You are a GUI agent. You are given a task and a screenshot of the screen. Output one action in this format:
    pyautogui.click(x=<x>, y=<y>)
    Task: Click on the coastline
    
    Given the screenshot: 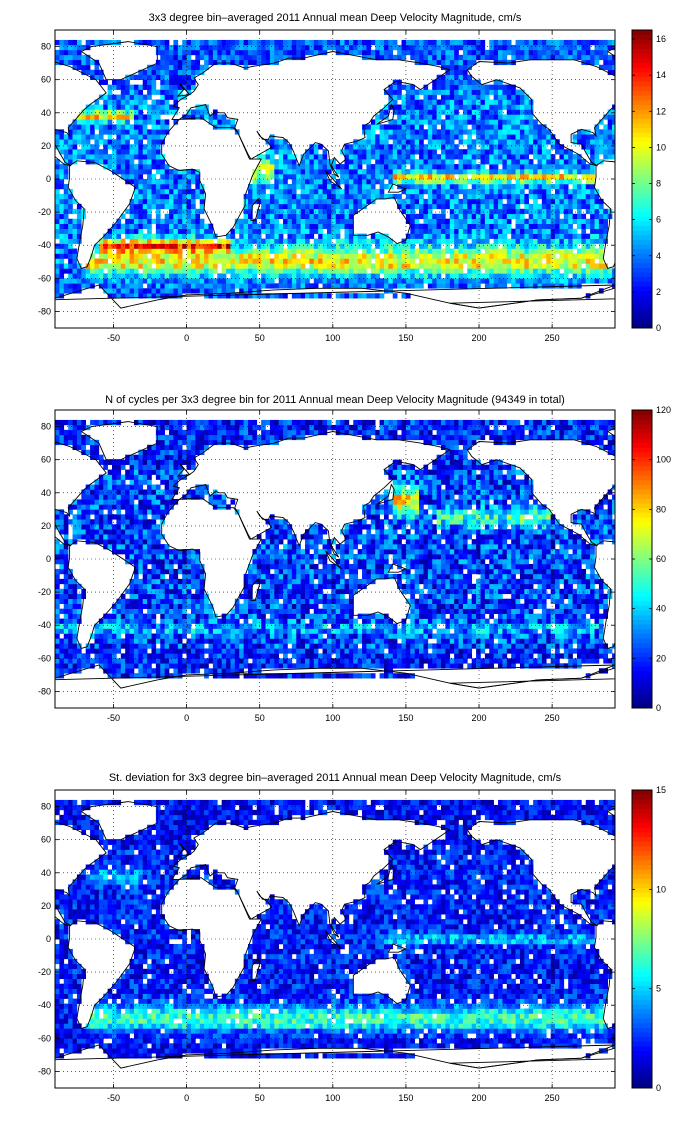 What is the action you would take?
    pyautogui.click(x=692, y=177)
    